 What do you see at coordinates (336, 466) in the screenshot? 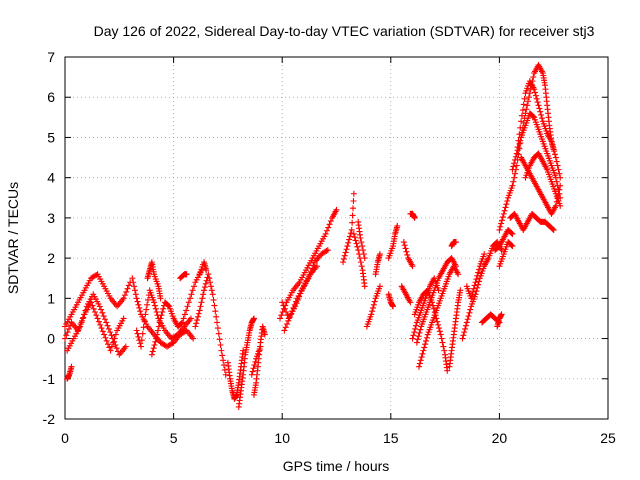
I see `x-axis-label: GPS time / hours` at bounding box center [336, 466].